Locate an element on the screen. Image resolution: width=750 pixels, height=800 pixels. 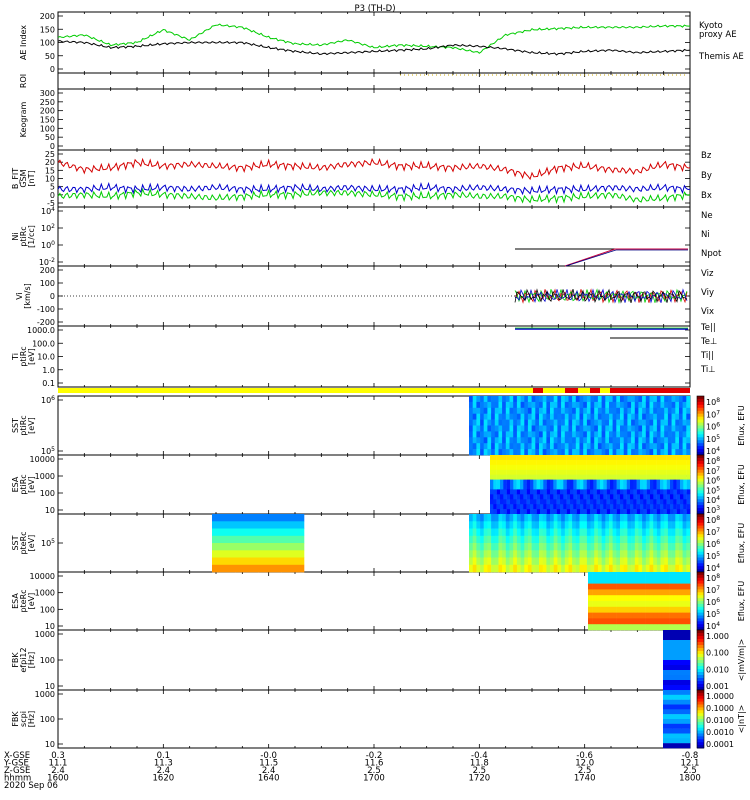
y-tick-label: 10.0 is located at coordinates (46, 357).